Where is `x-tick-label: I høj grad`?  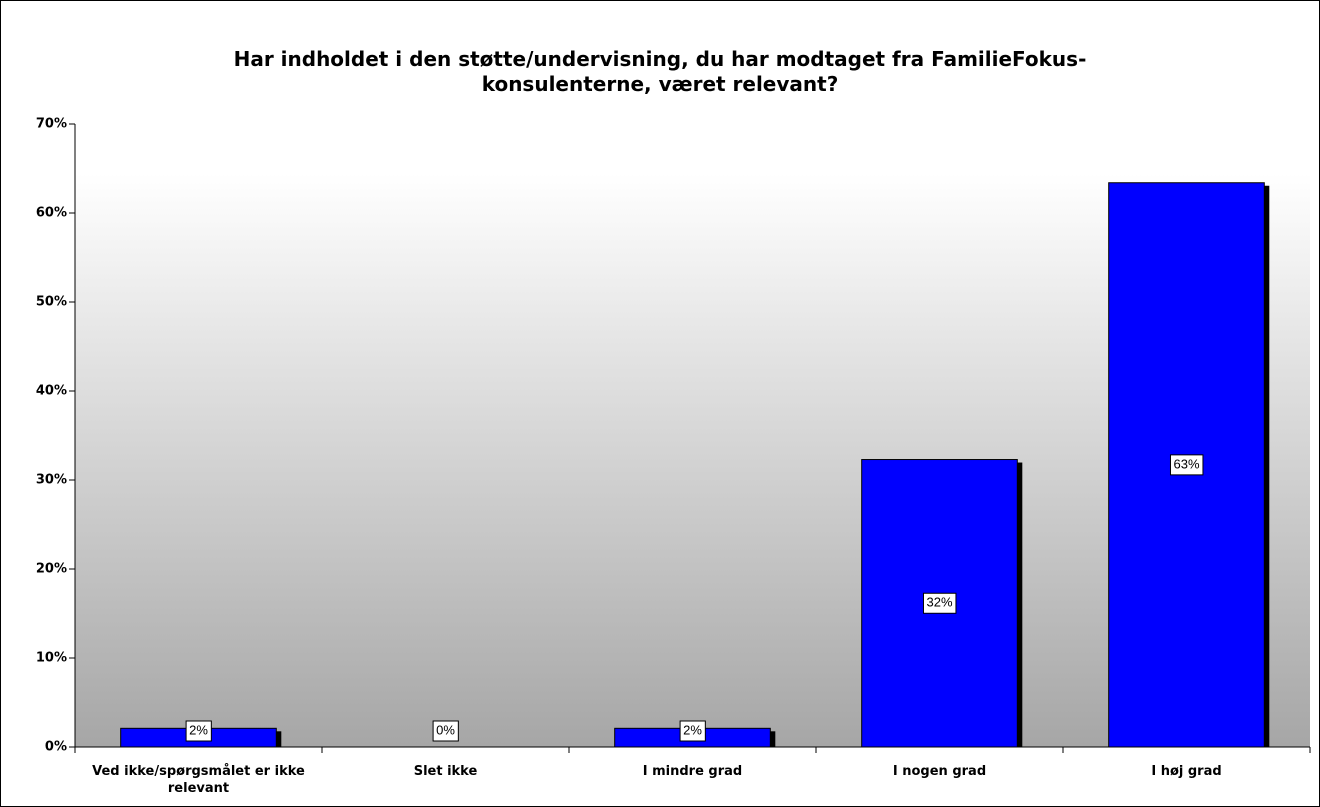
x-tick-label: I høj grad is located at coordinates (1186, 771).